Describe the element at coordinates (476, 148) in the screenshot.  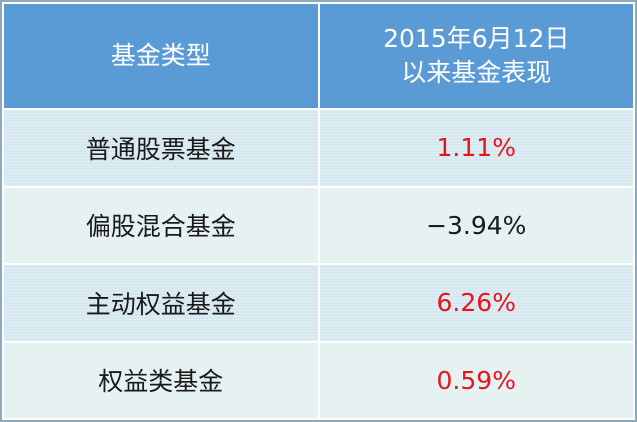
I see `performance: 1.11%` at that location.